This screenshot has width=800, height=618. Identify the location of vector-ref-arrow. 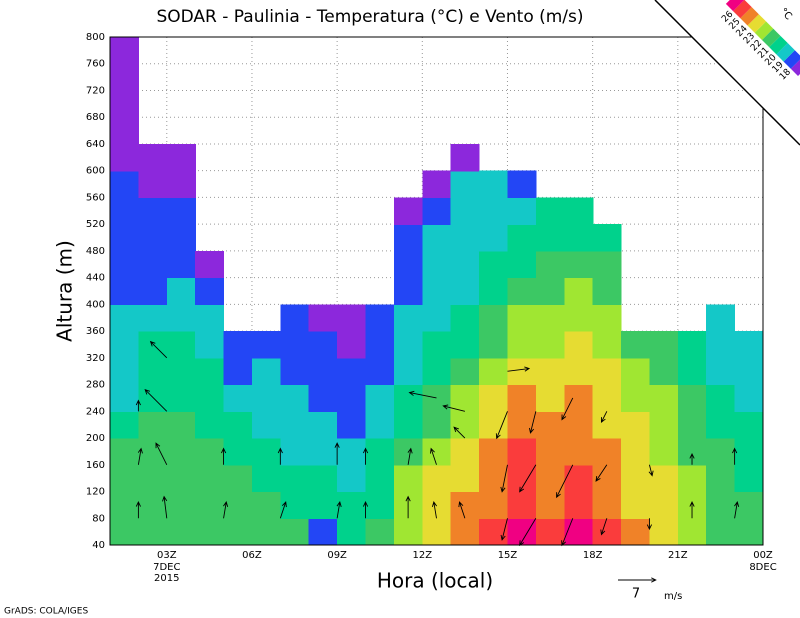
(637, 580).